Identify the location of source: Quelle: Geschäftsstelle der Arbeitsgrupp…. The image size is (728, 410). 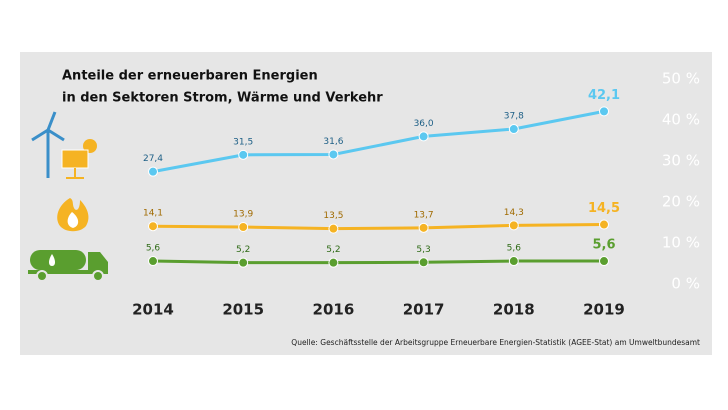
(495, 342).